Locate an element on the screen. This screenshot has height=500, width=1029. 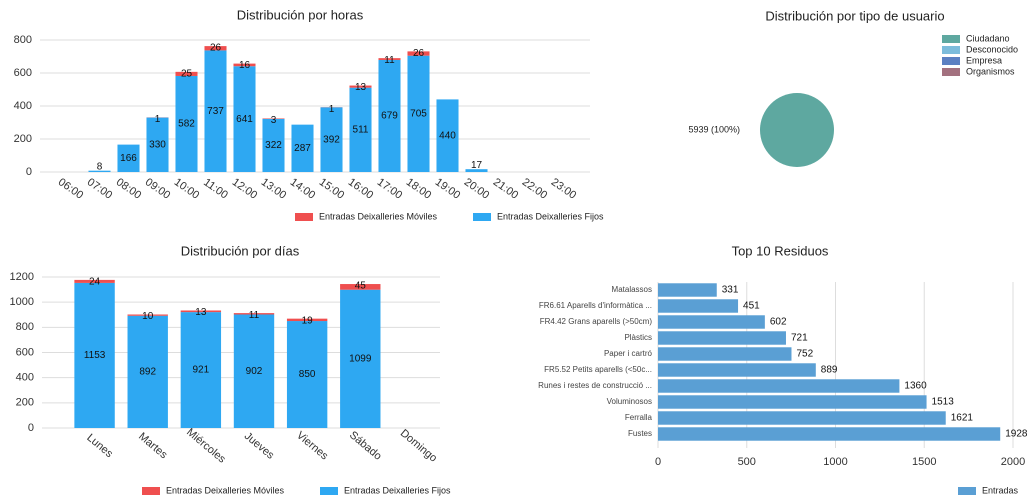
x-tick-label: 1000 is located at coordinates (835, 462).